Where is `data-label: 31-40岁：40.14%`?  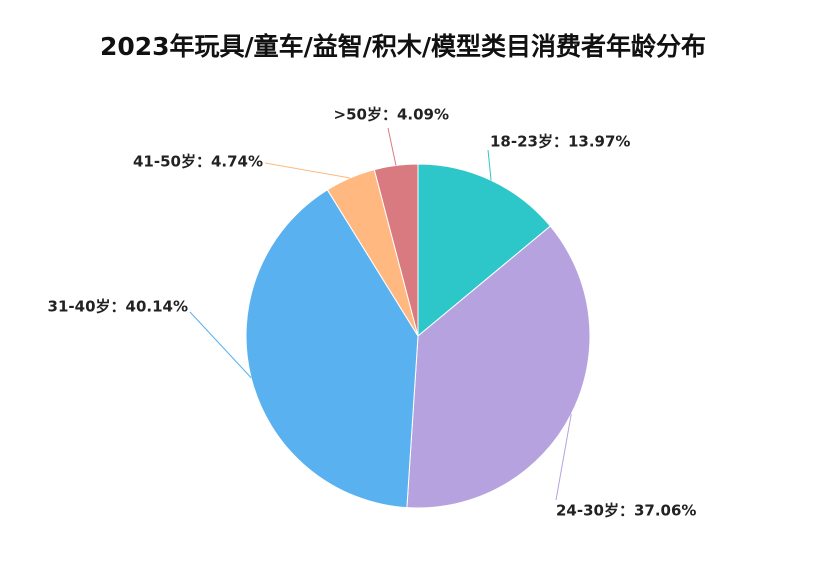
data-label: 31-40岁：40.14% is located at coordinates (118, 307).